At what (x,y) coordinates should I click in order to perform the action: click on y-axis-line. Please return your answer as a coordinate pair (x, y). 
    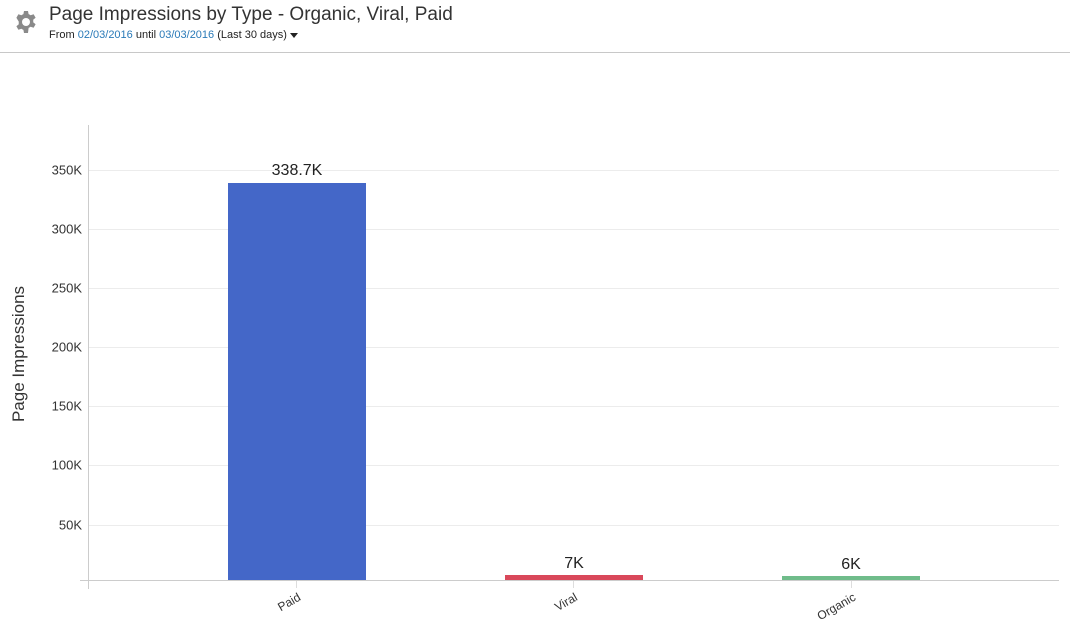
    Looking at the image, I should click on (88, 357).